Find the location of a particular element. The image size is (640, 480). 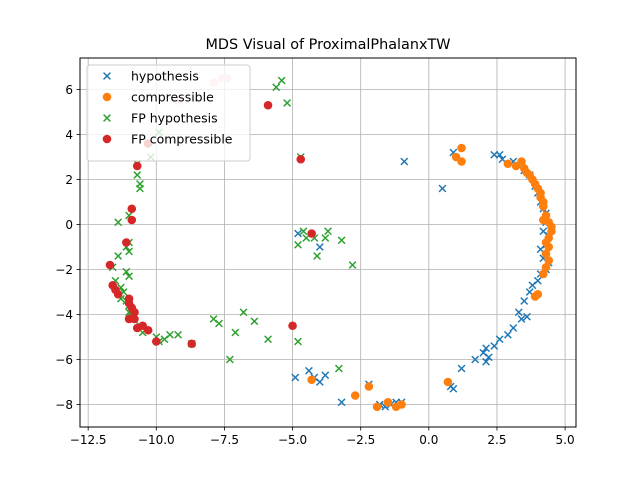

legend-label: compressible is located at coordinates (172, 97).